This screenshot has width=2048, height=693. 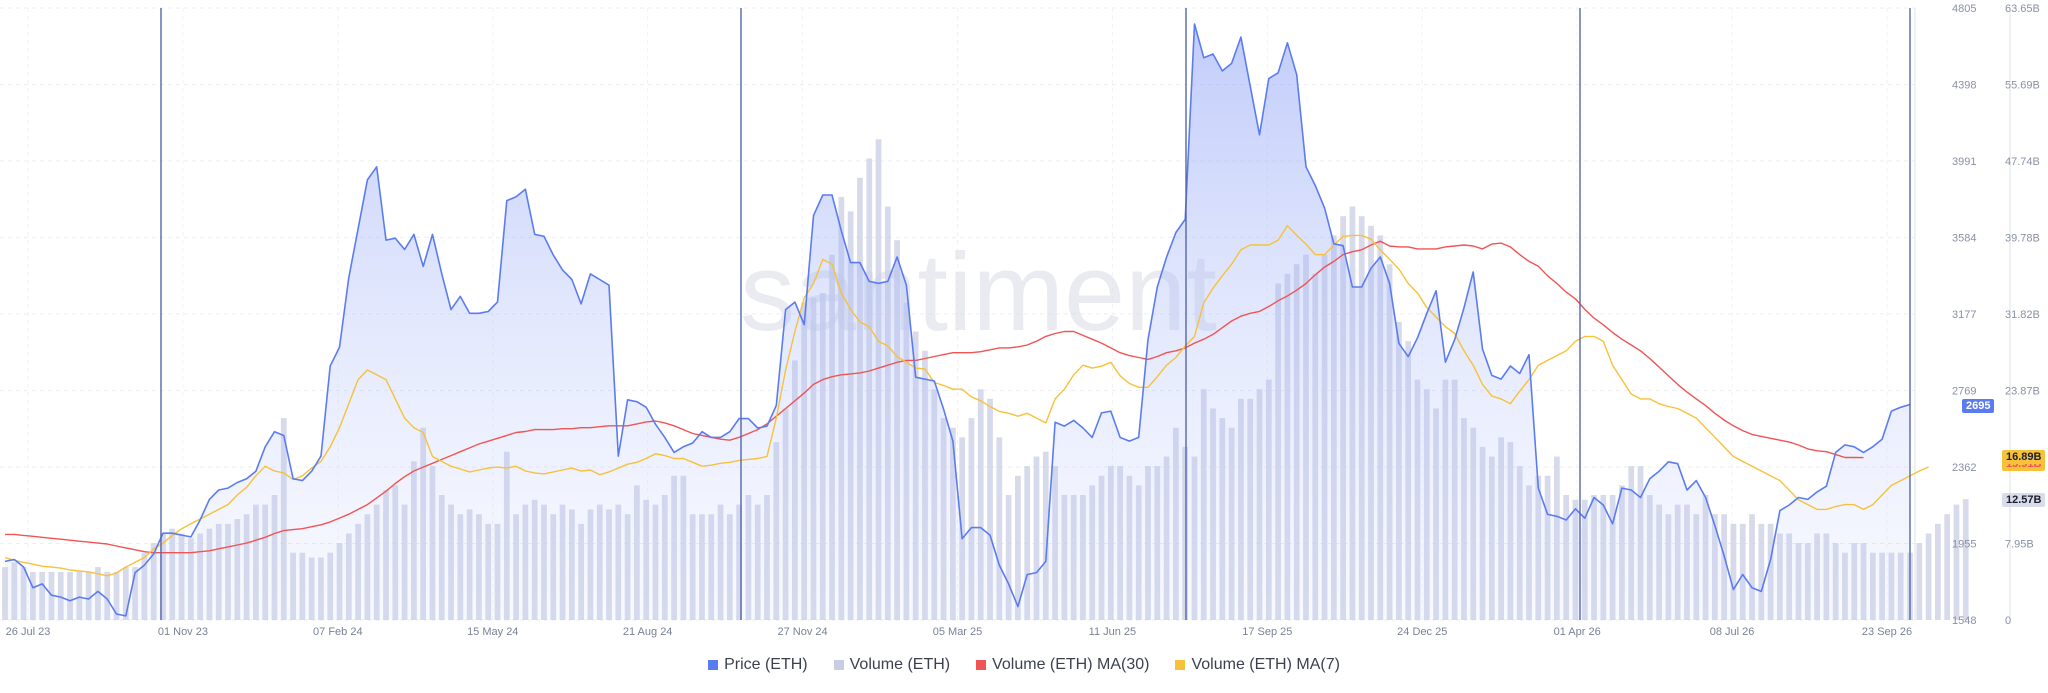 I want to click on volume-tick-label: 63.65B, so click(x=2022, y=9).